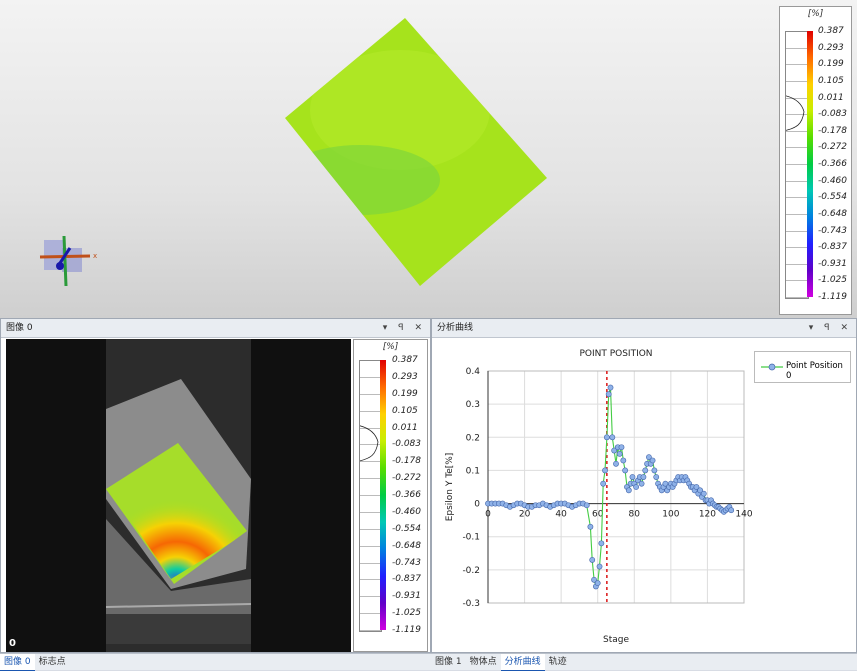 The width and height of the screenshot is (857, 671). I want to click on y-tick-label: 0.1, so click(473, 471).